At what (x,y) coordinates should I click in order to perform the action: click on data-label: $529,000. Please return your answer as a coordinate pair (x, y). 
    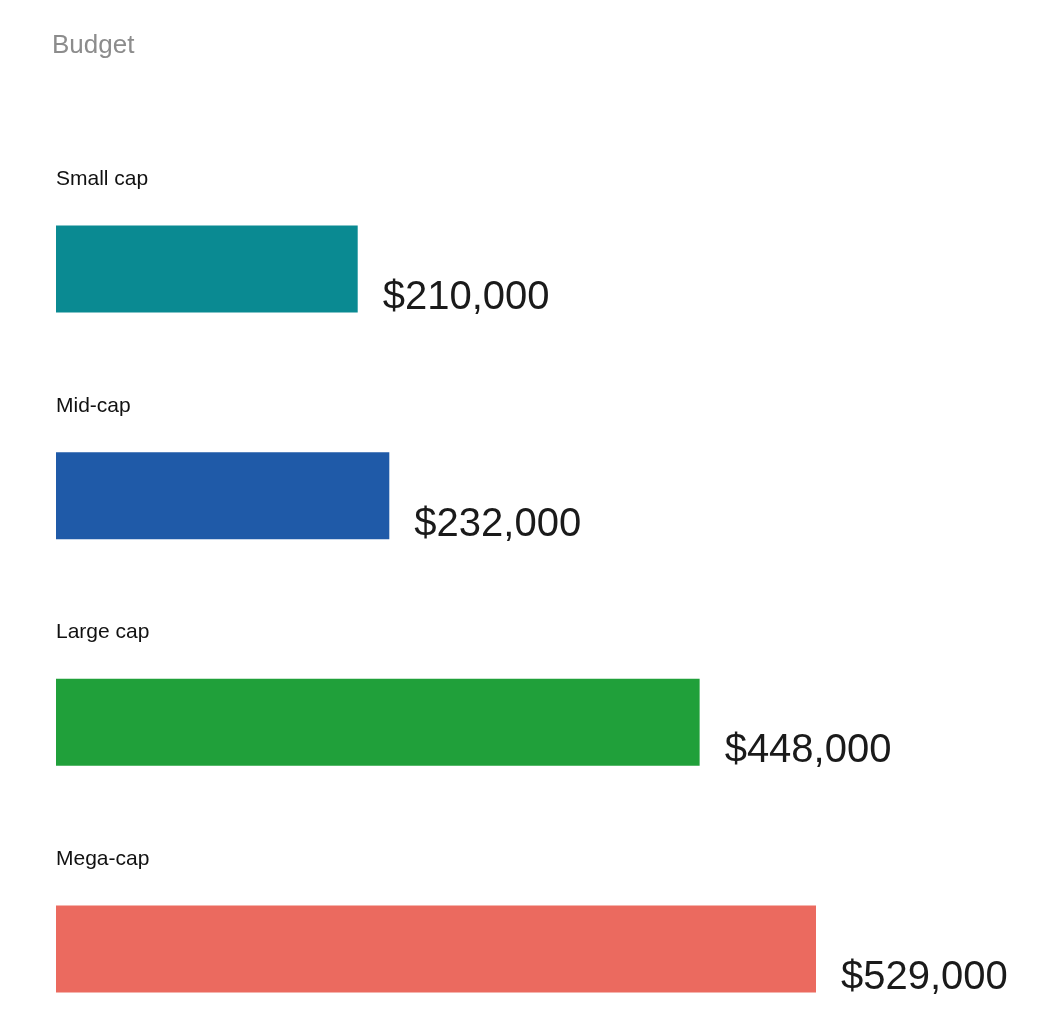
    Looking at the image, I should click on (924, 975).